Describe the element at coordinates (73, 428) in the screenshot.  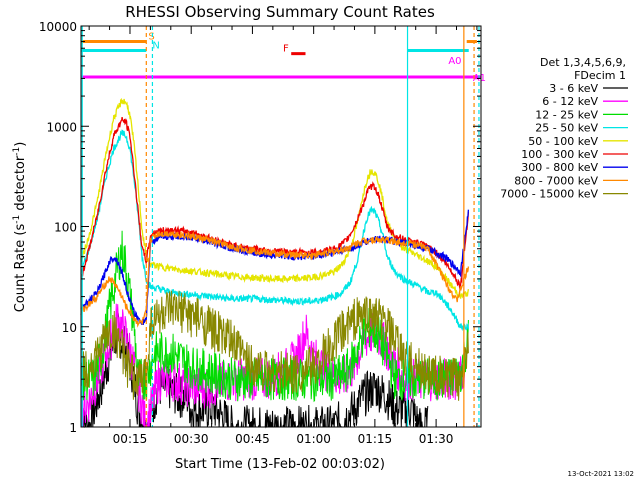
I see `y-tick-label: 1` at that location.